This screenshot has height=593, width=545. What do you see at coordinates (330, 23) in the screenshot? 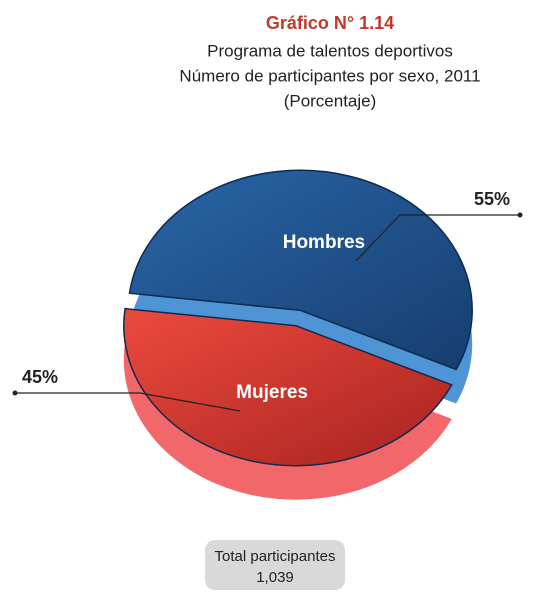
I see `chart-title: Gráfico N° 1.14` at bounding box center [330, 23].